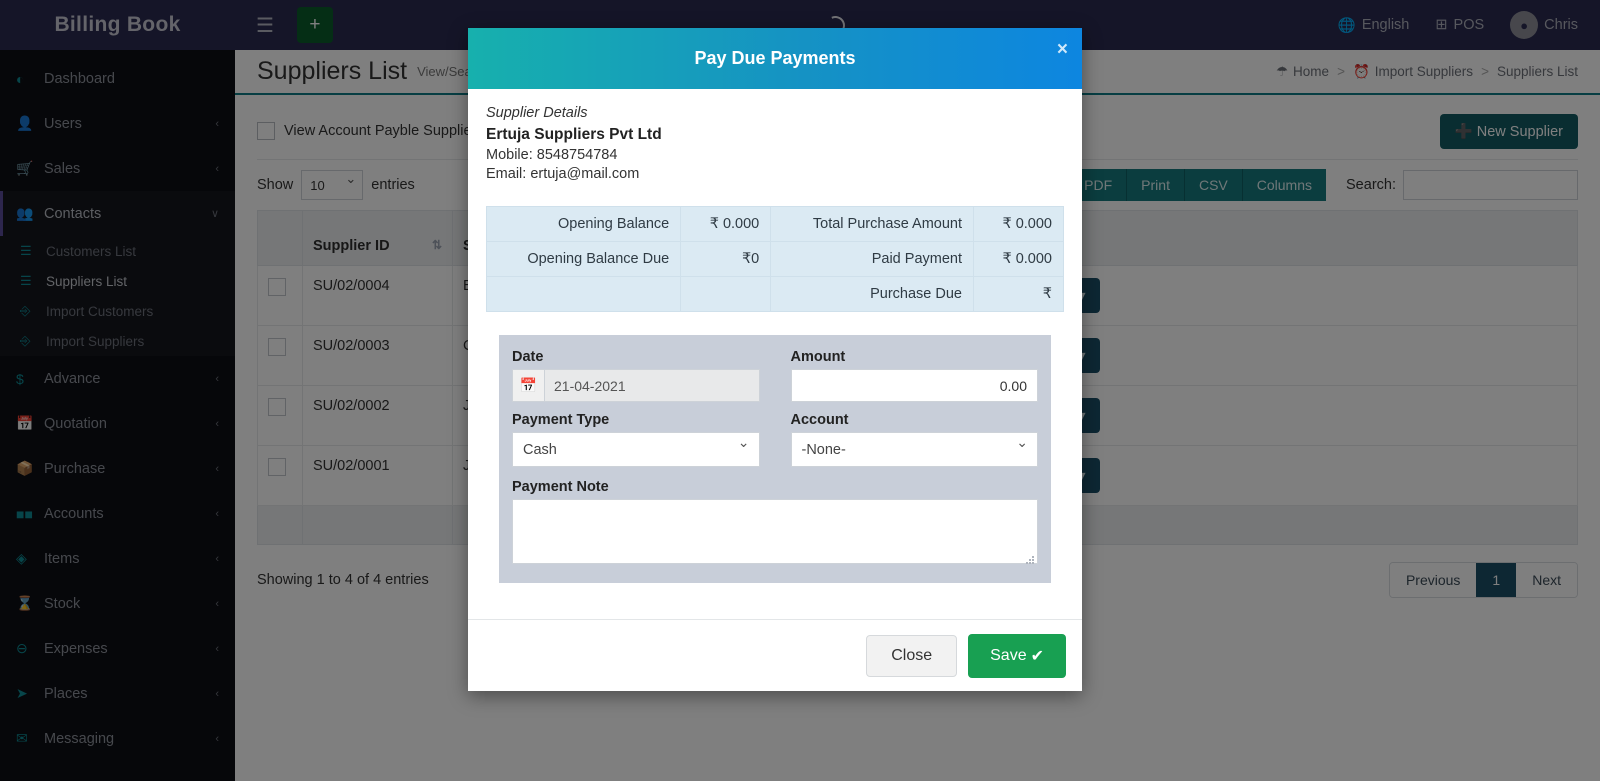  I want to click on close-icon: ×, so click(1062, 49).